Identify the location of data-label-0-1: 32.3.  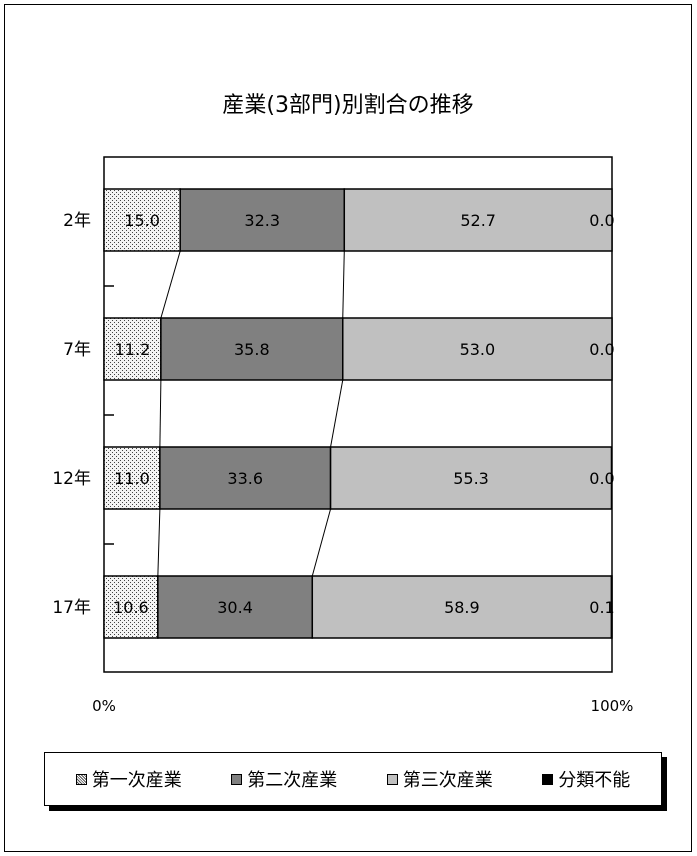
(262, 220).